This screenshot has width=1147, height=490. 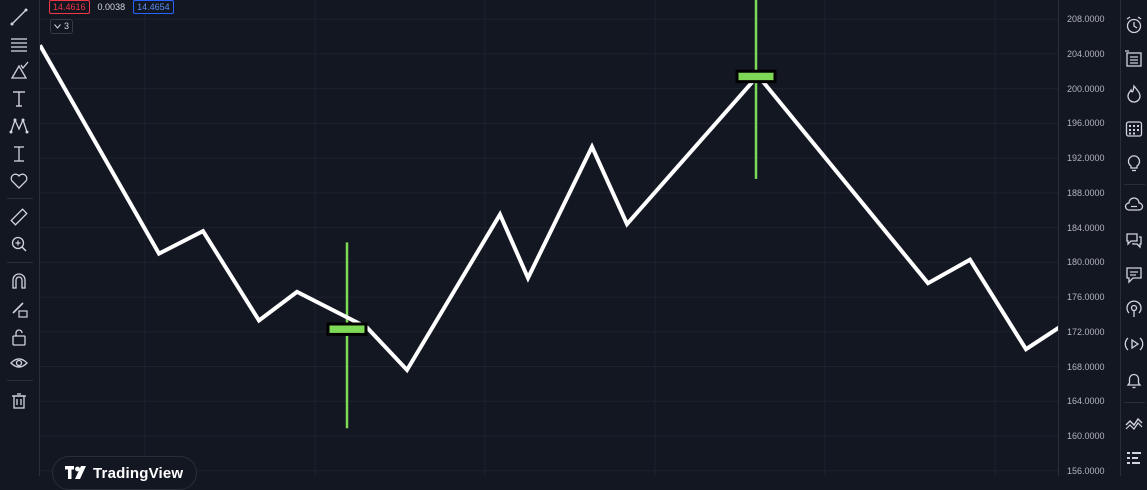 I want to click on calendar-grid-icon, so click(x=1134, y=129).